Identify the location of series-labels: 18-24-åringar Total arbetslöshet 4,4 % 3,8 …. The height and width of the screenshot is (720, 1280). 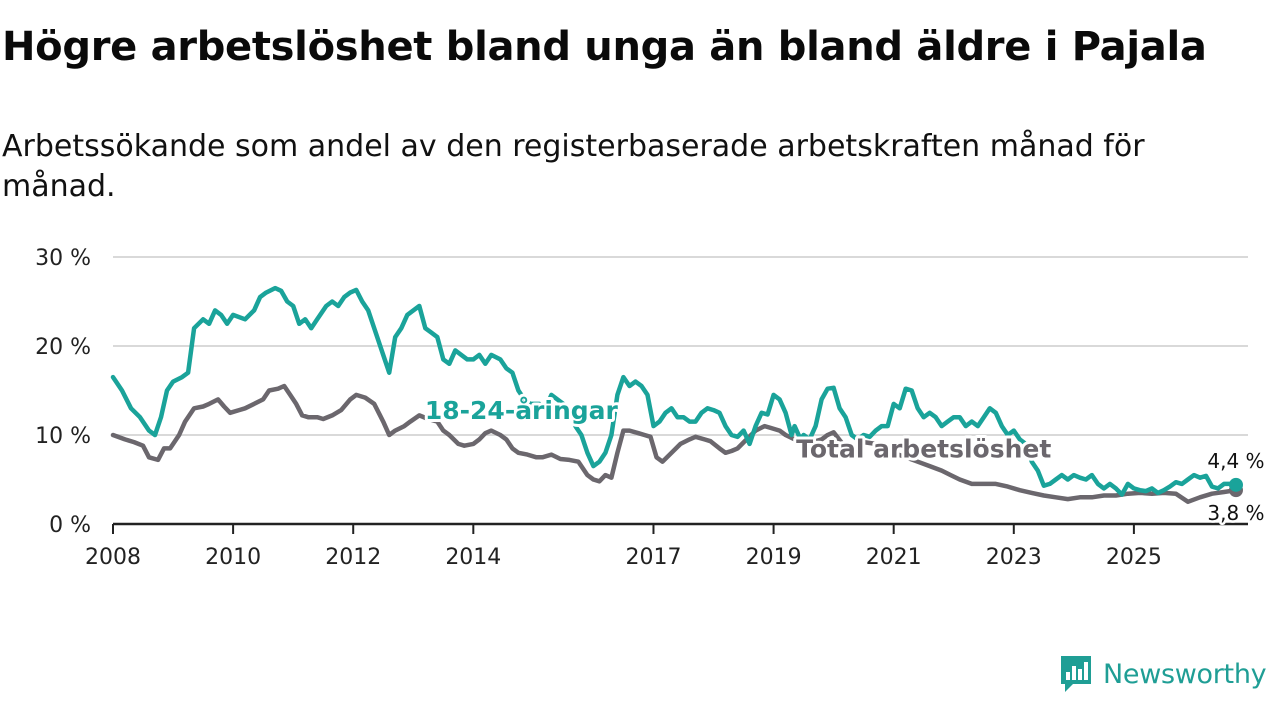
(844, 460).